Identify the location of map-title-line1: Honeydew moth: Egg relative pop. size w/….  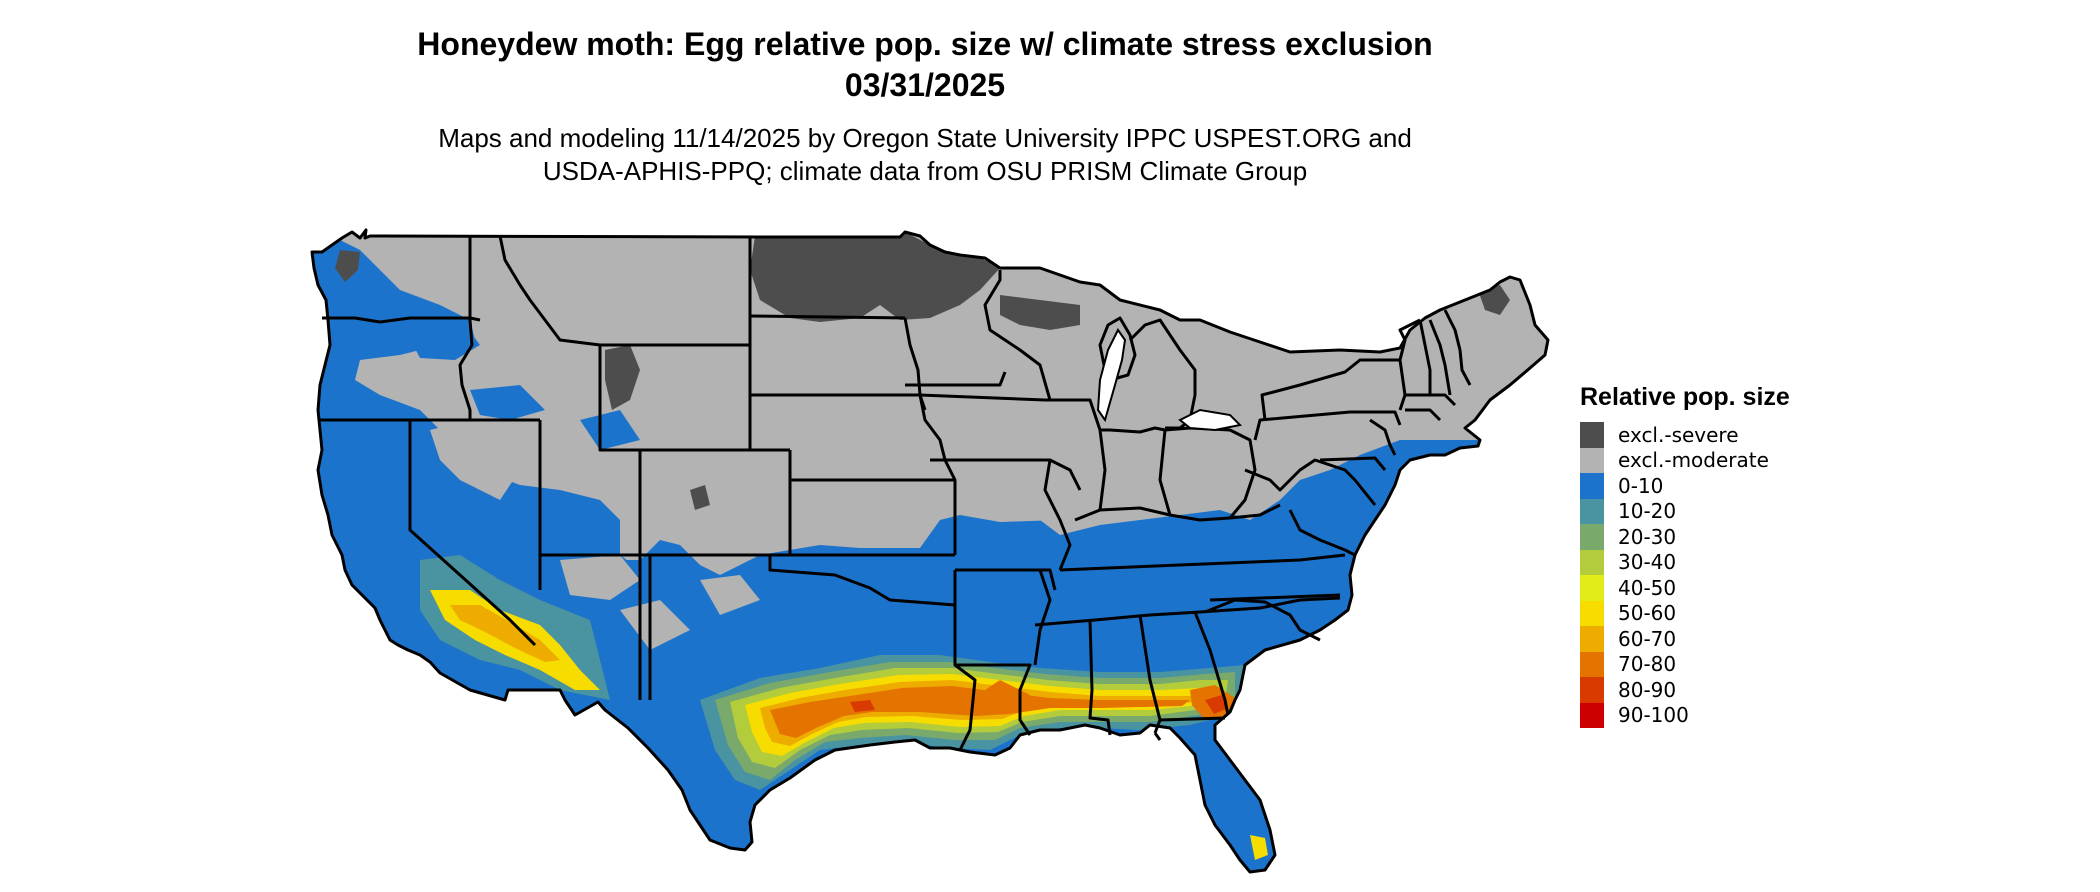
(925, 44).